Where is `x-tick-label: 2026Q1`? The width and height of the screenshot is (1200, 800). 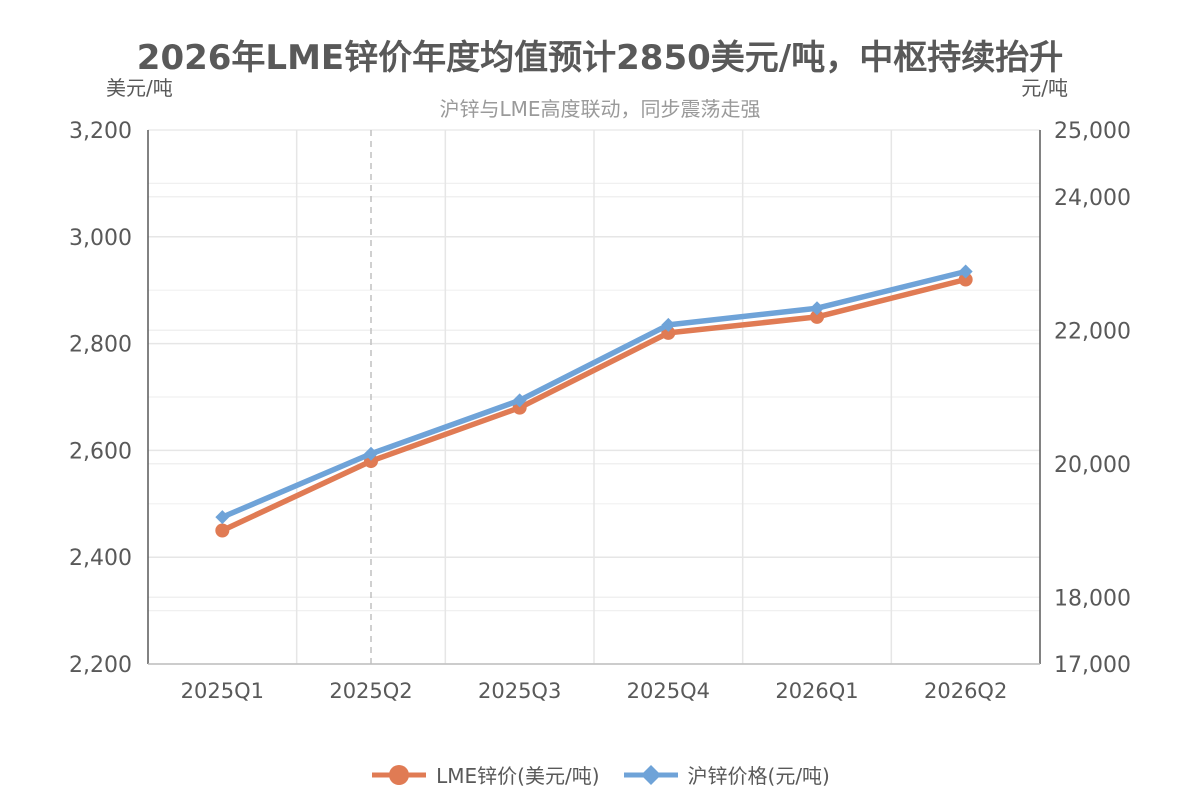
x-tick-label: 2026Q1 is located at coordinates (816, 691).